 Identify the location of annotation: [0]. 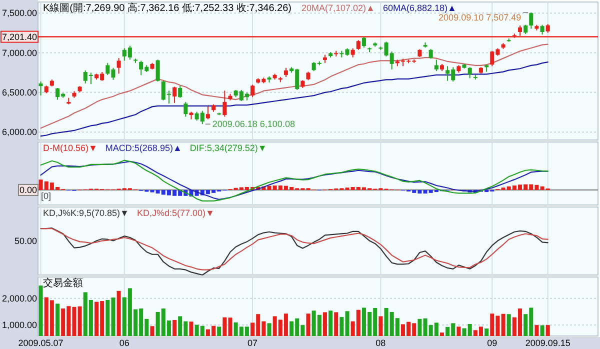
(46, 195).